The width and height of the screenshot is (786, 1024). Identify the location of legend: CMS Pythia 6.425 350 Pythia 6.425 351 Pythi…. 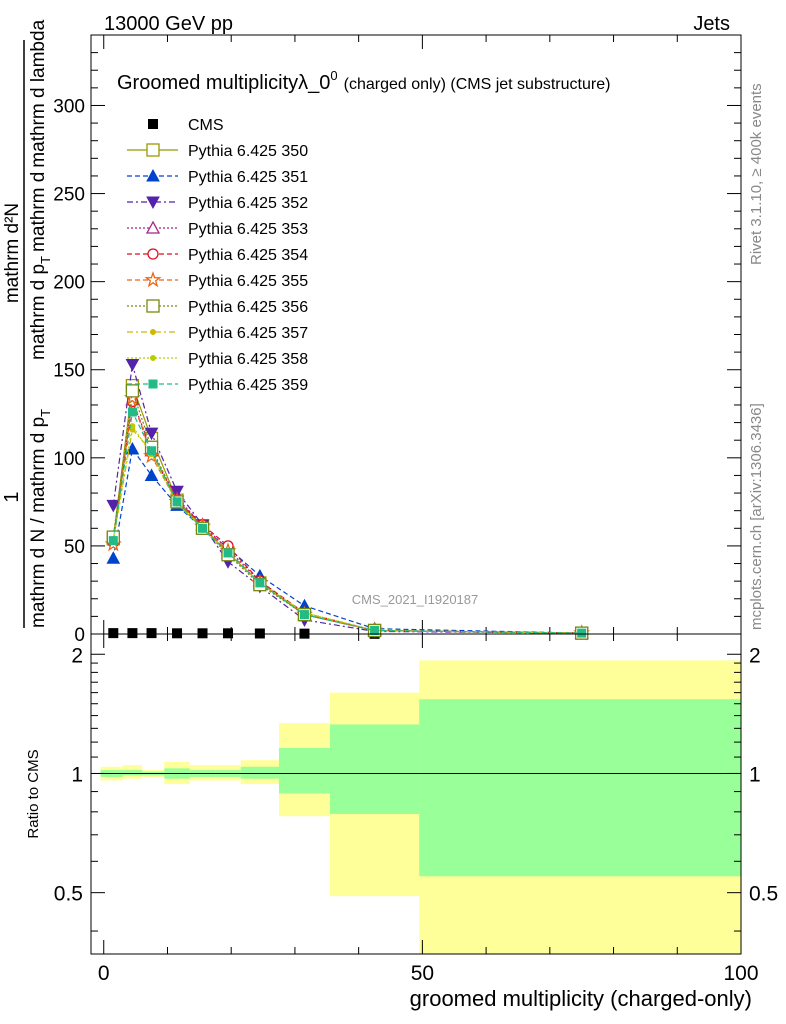
(217, 255).